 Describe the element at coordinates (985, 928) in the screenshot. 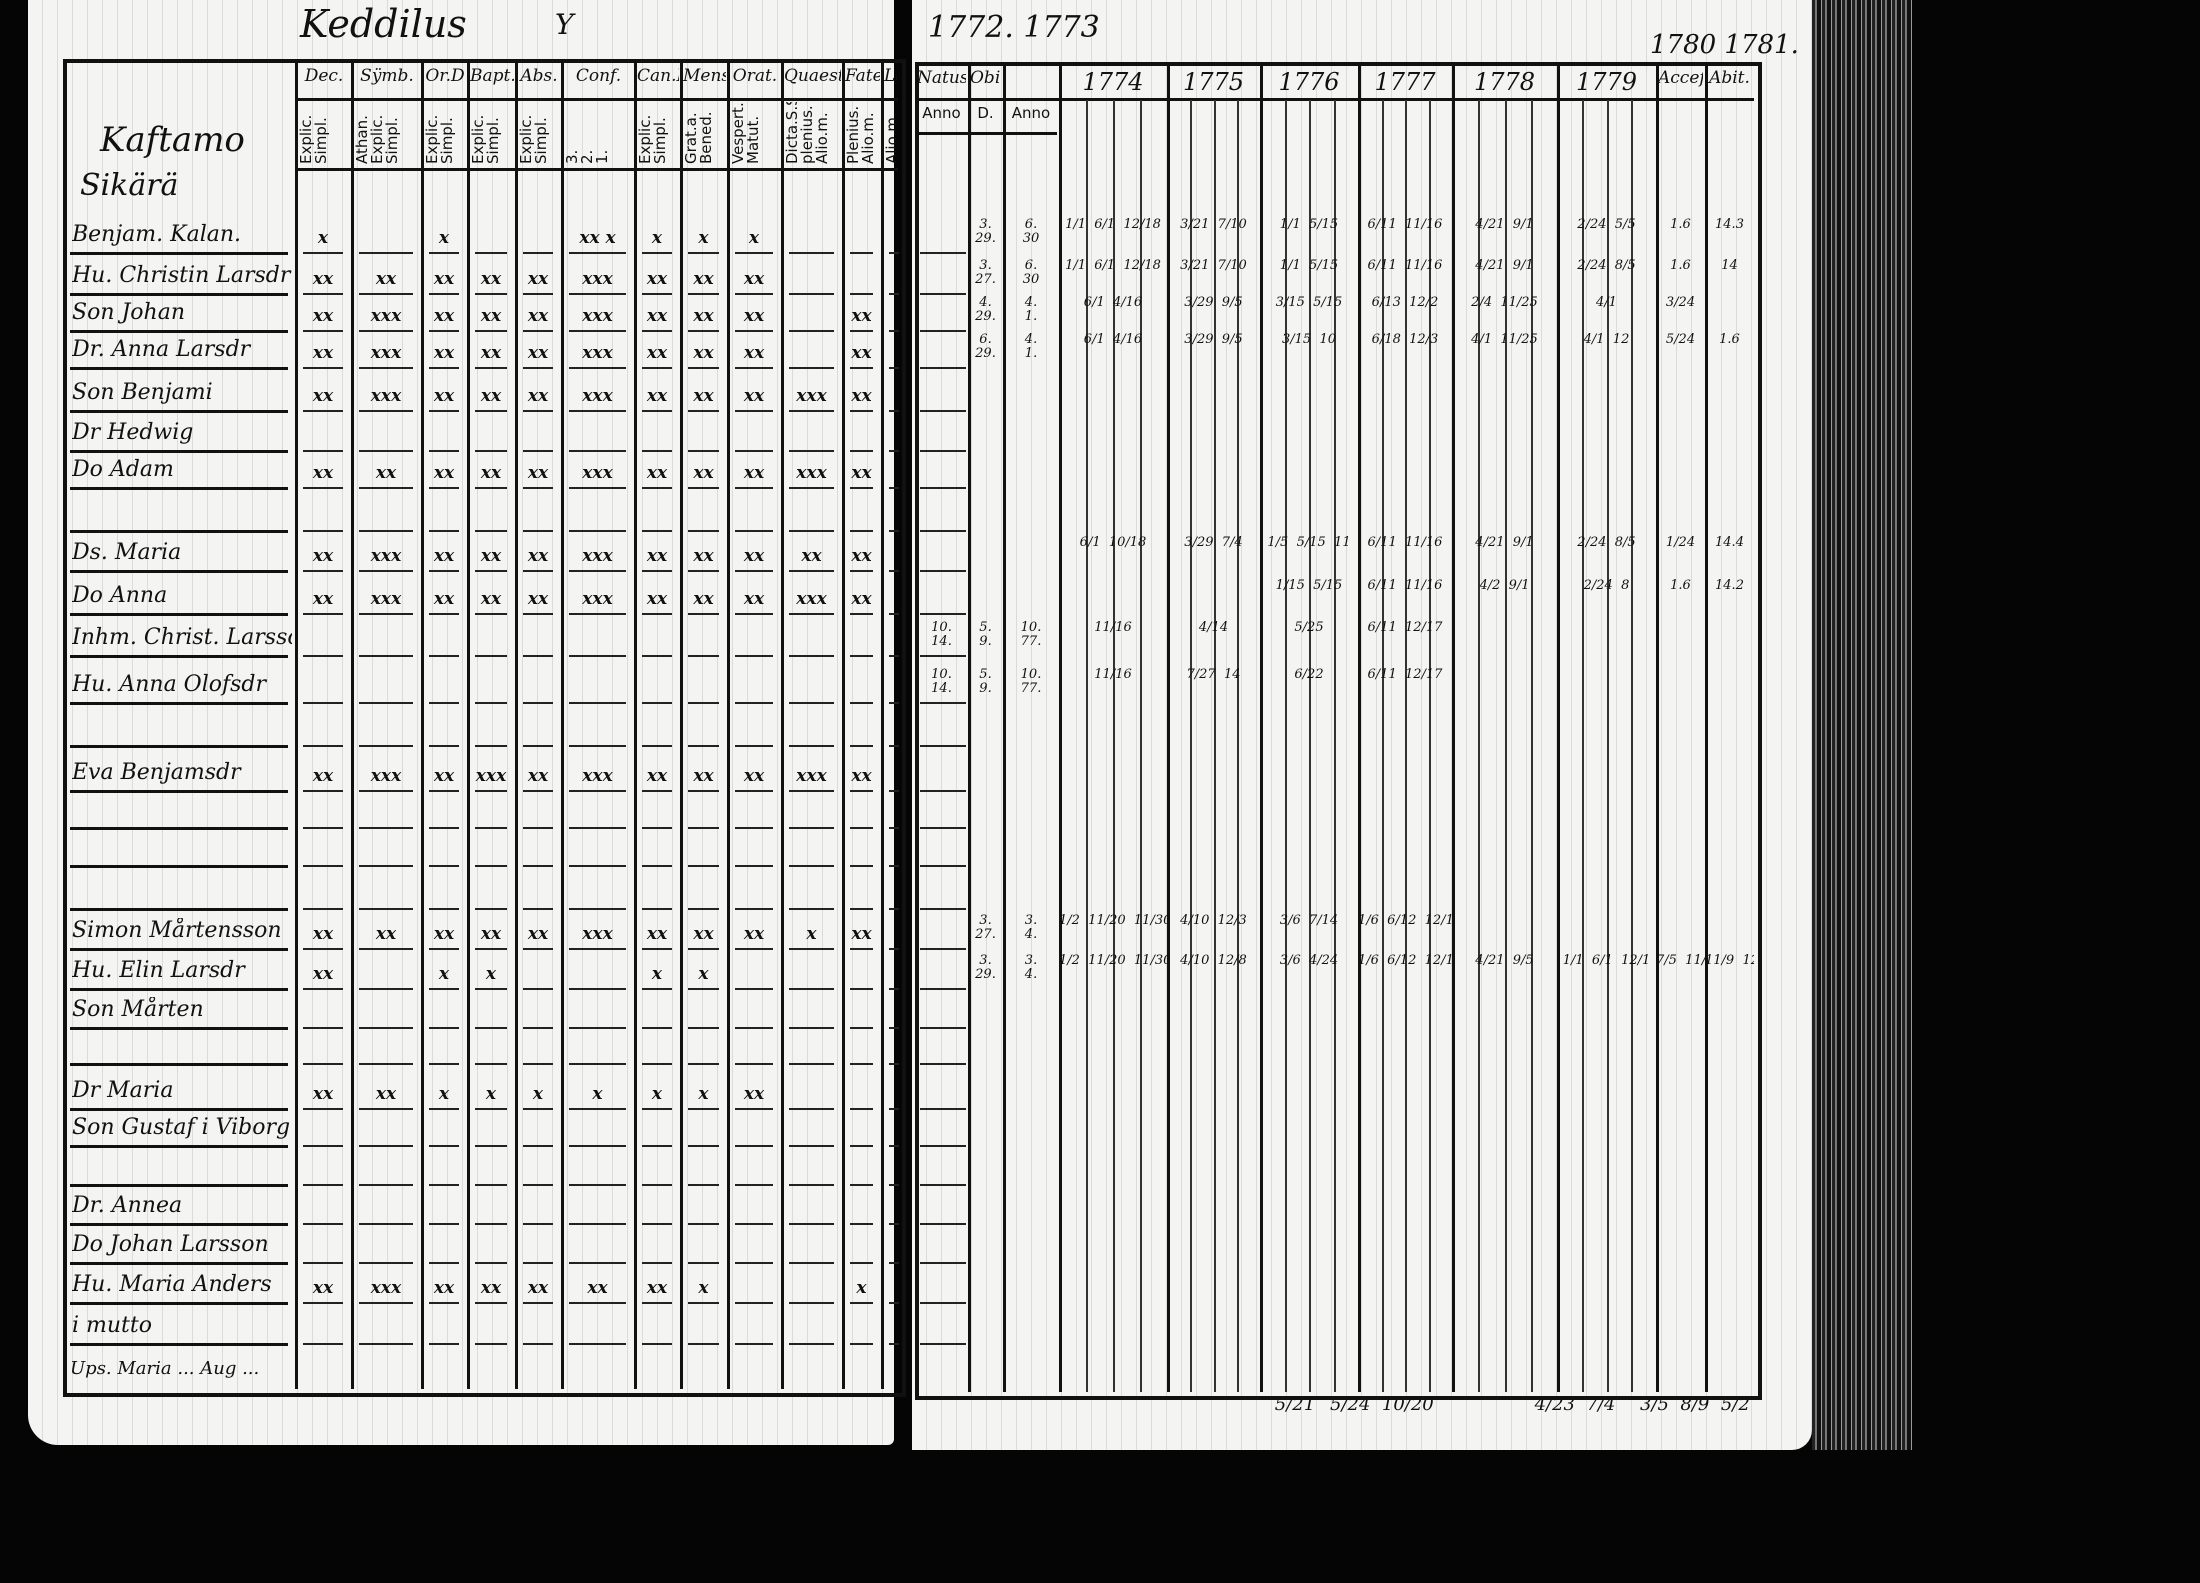

I see `register-value: 3. 27.` at that location.